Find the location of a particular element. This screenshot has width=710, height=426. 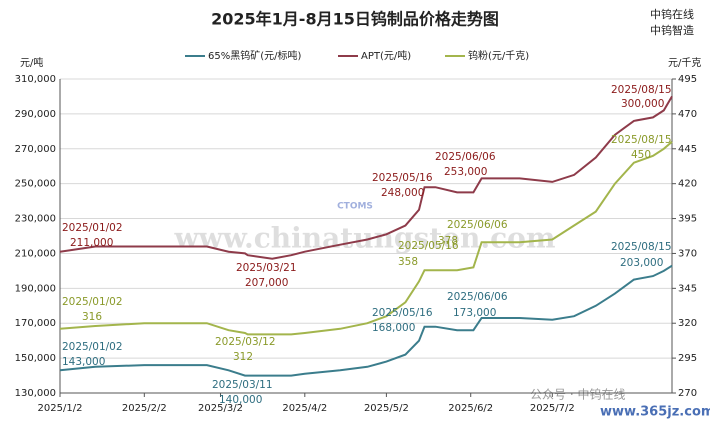

y2-tick-label: 270 is located at coordinates (687, 393).